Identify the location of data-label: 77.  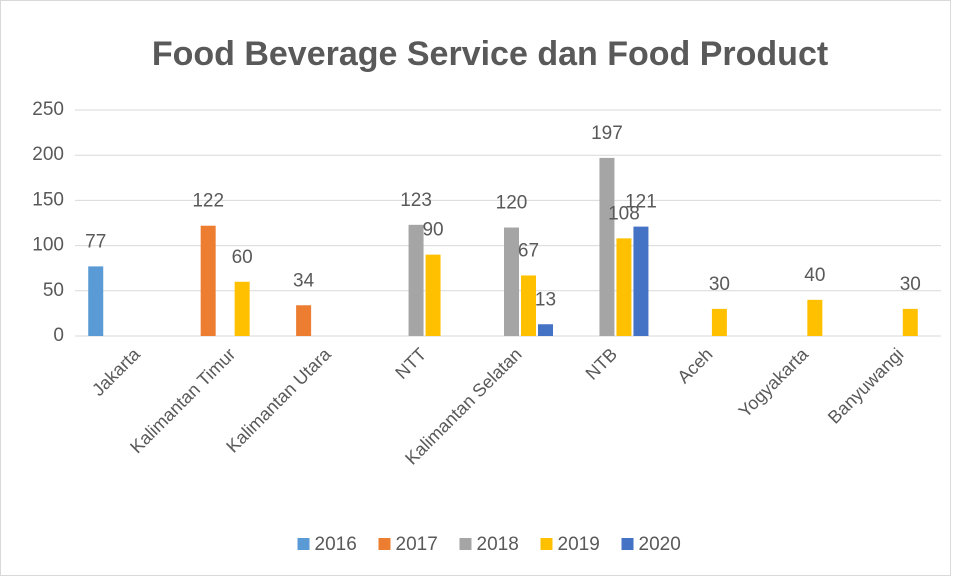
(95, 241).